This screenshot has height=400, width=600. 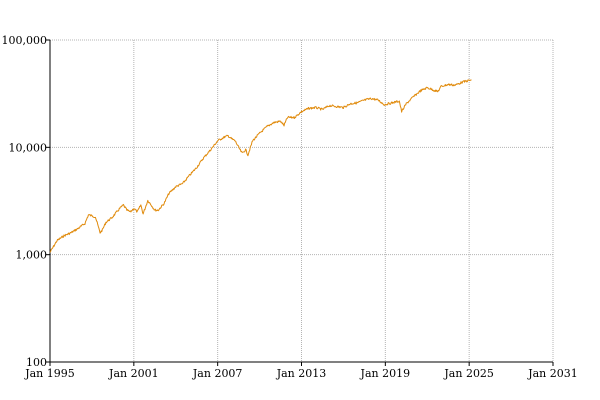 I want to click on x-tick-label: Jan 2013, so click(x=301, y=373).